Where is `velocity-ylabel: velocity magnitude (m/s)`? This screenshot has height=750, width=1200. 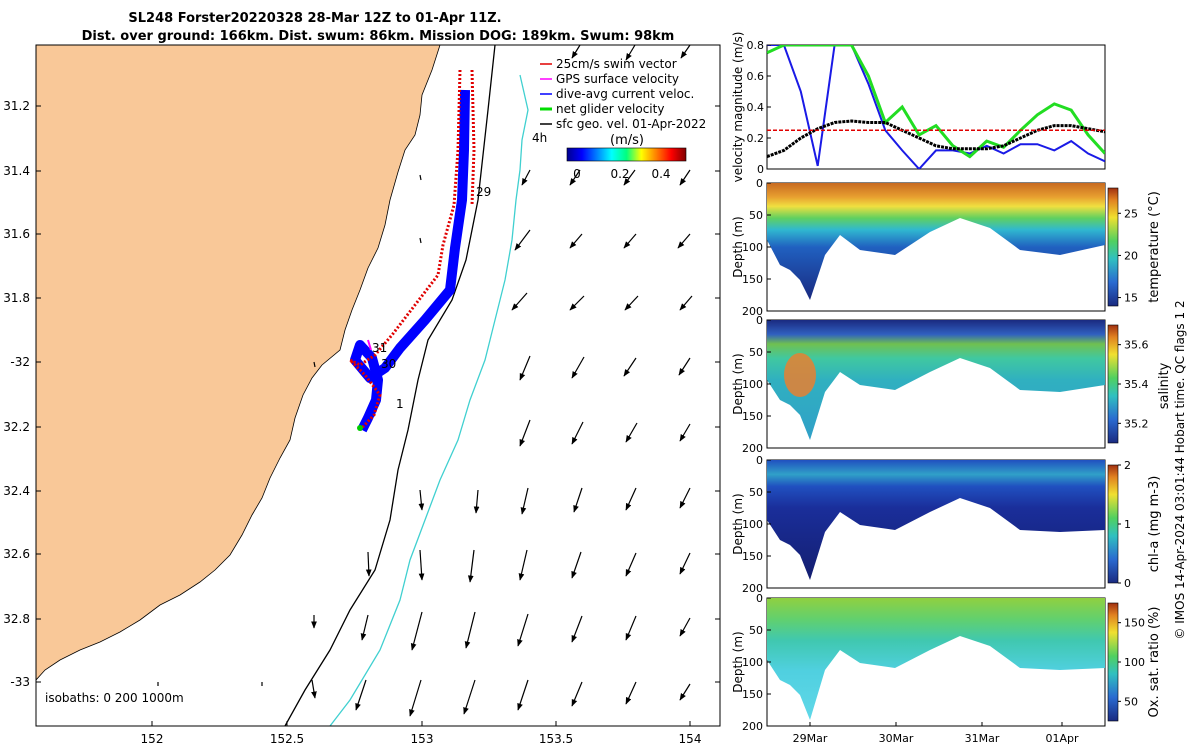 velocity-ylabel: velocity magnitude (m/s) is located at coordinates (738, 107).